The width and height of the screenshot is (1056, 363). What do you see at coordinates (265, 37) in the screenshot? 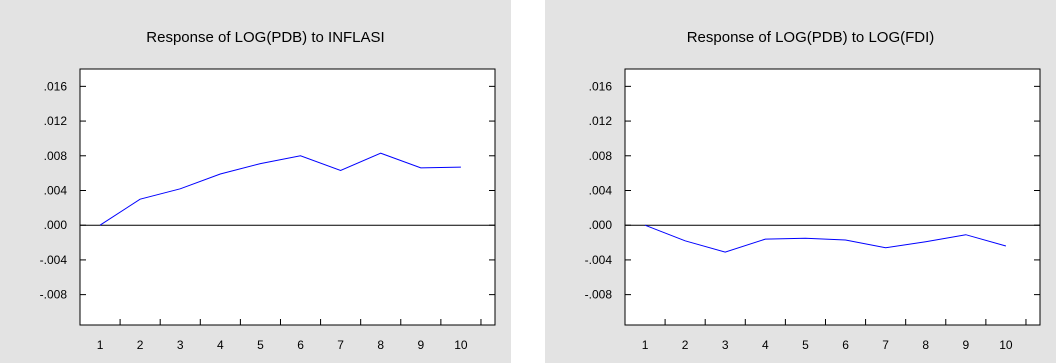
I see `chart-title: Response of LOG(PDB) to INFLASI` at bounding box center [265, 37].